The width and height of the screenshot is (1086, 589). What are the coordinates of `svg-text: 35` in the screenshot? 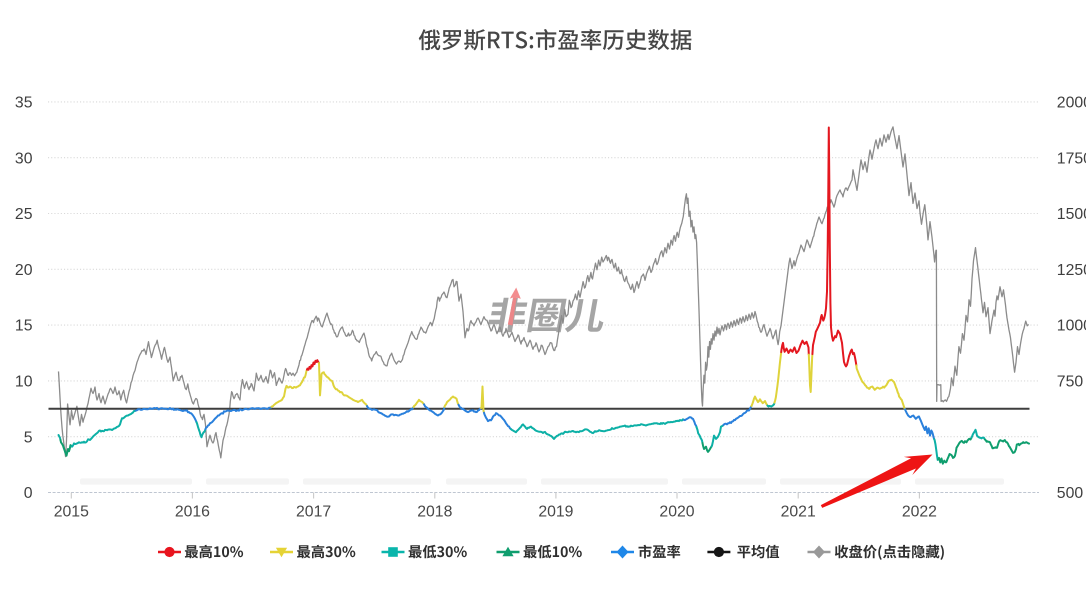 It's located at (24, 103).